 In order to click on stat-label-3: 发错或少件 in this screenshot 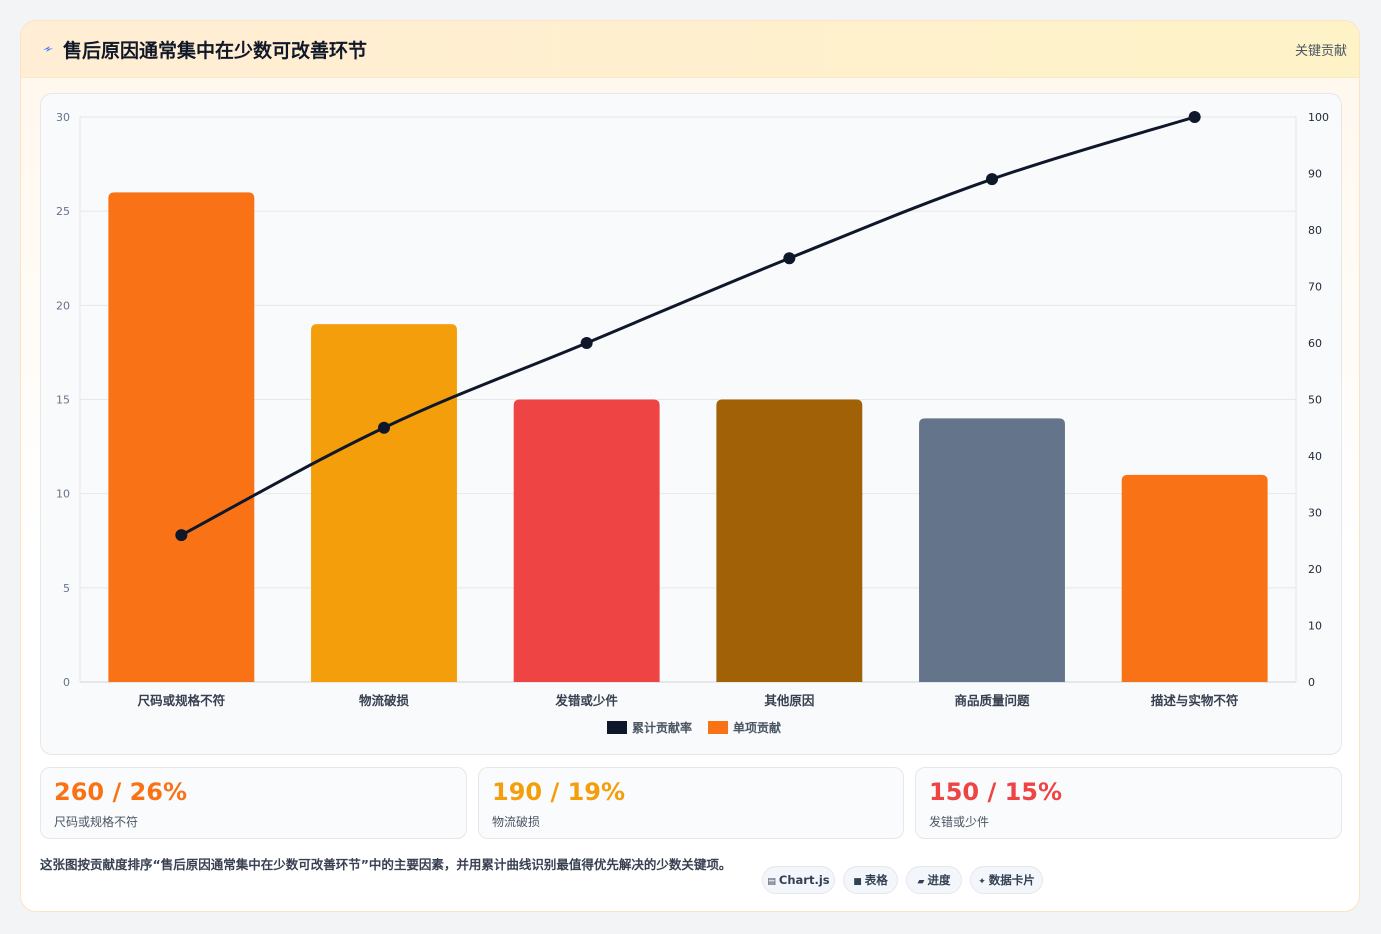, I will do `click(959, 822)`.